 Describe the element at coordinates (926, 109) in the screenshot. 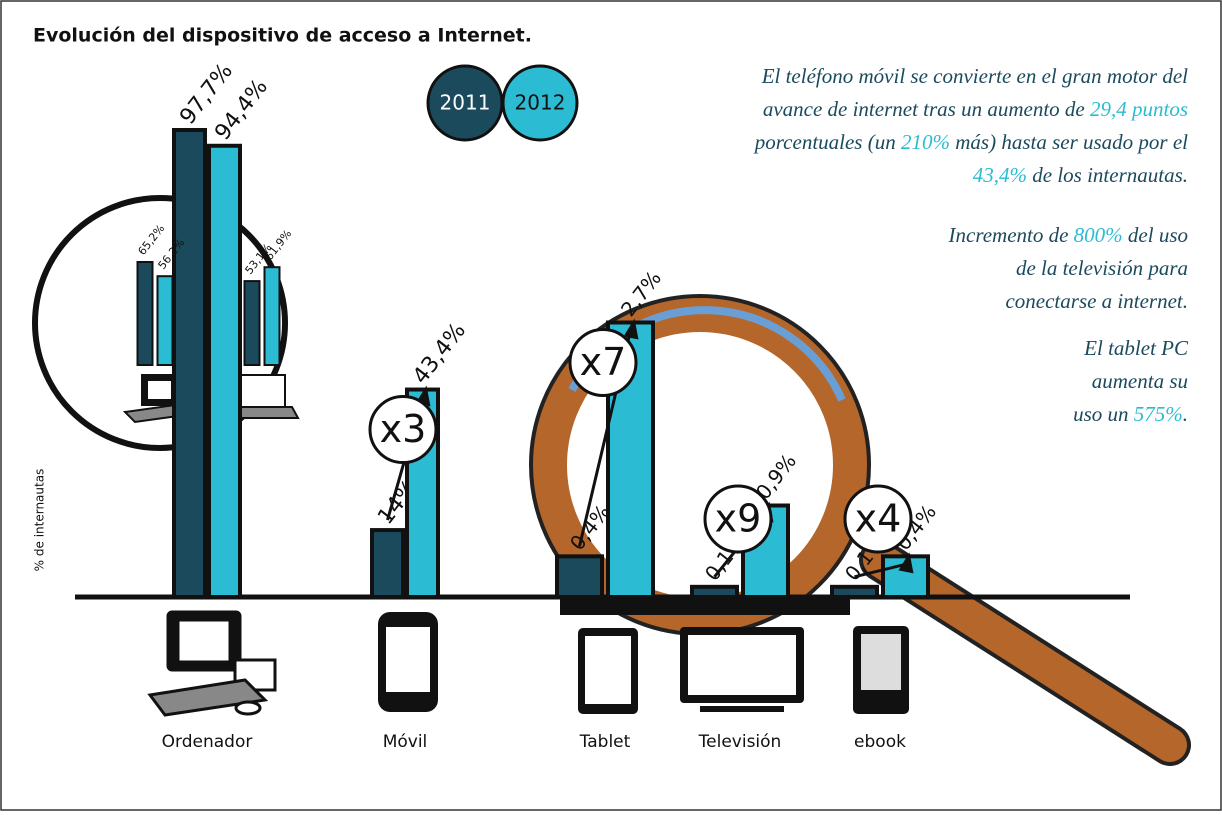

I see `note-text: avance de internet tras un aumento de` at that location.